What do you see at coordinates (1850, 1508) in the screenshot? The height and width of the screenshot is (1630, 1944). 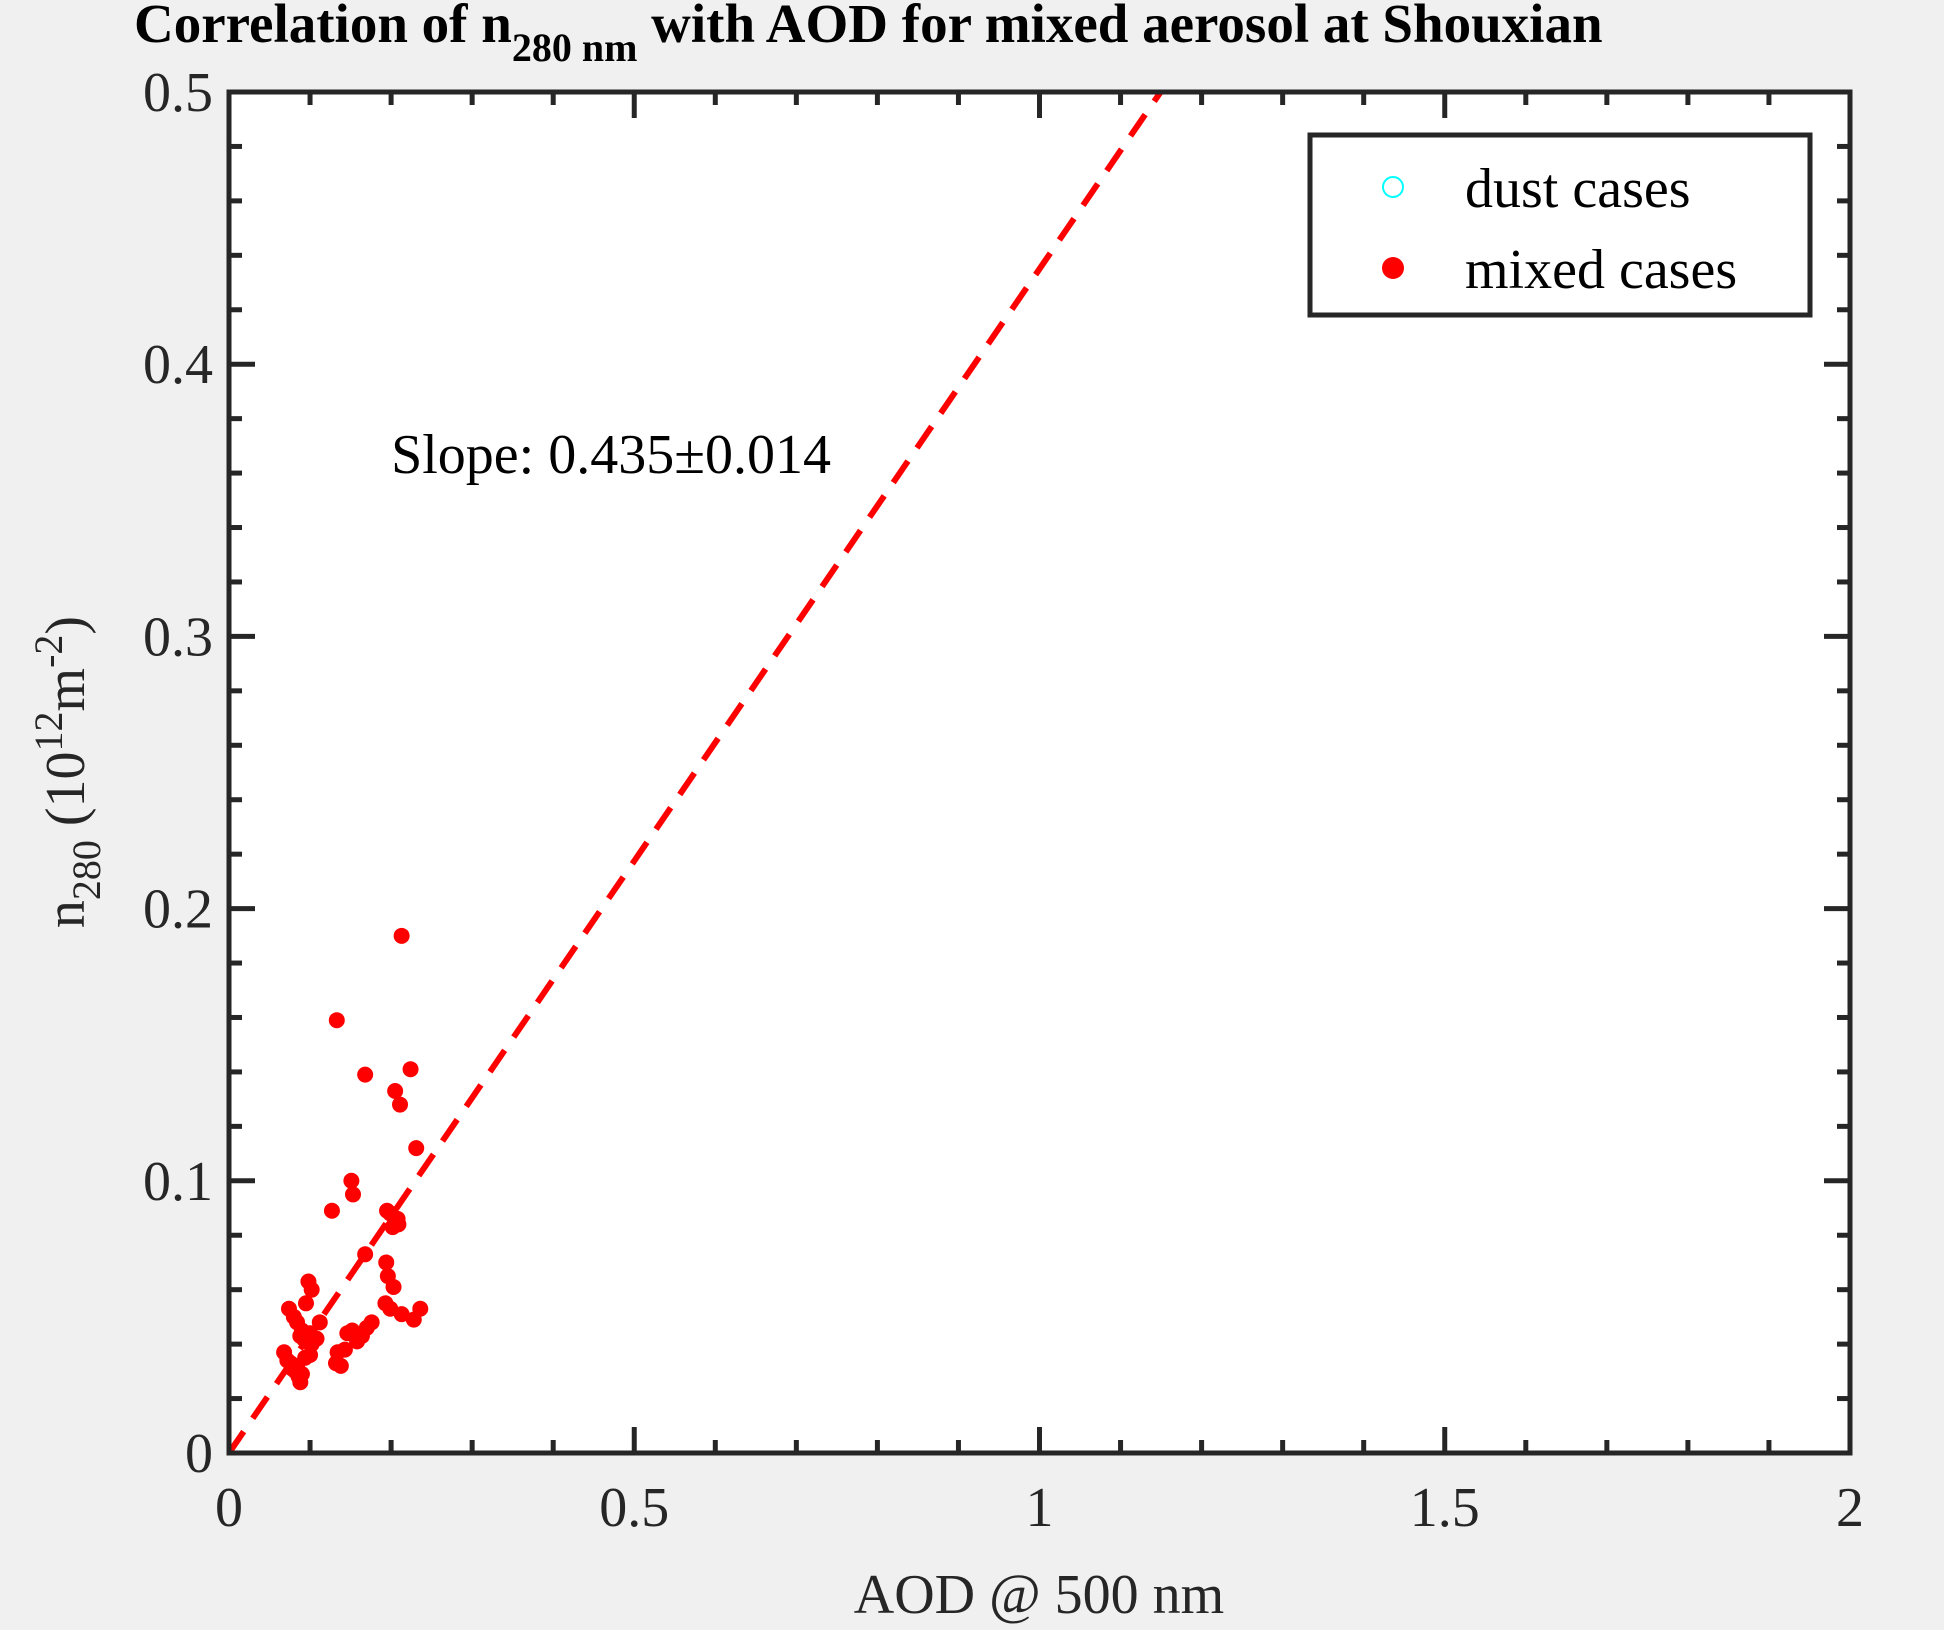 I see `x-tick-label: 2` at bounding box center [1850, 1508].